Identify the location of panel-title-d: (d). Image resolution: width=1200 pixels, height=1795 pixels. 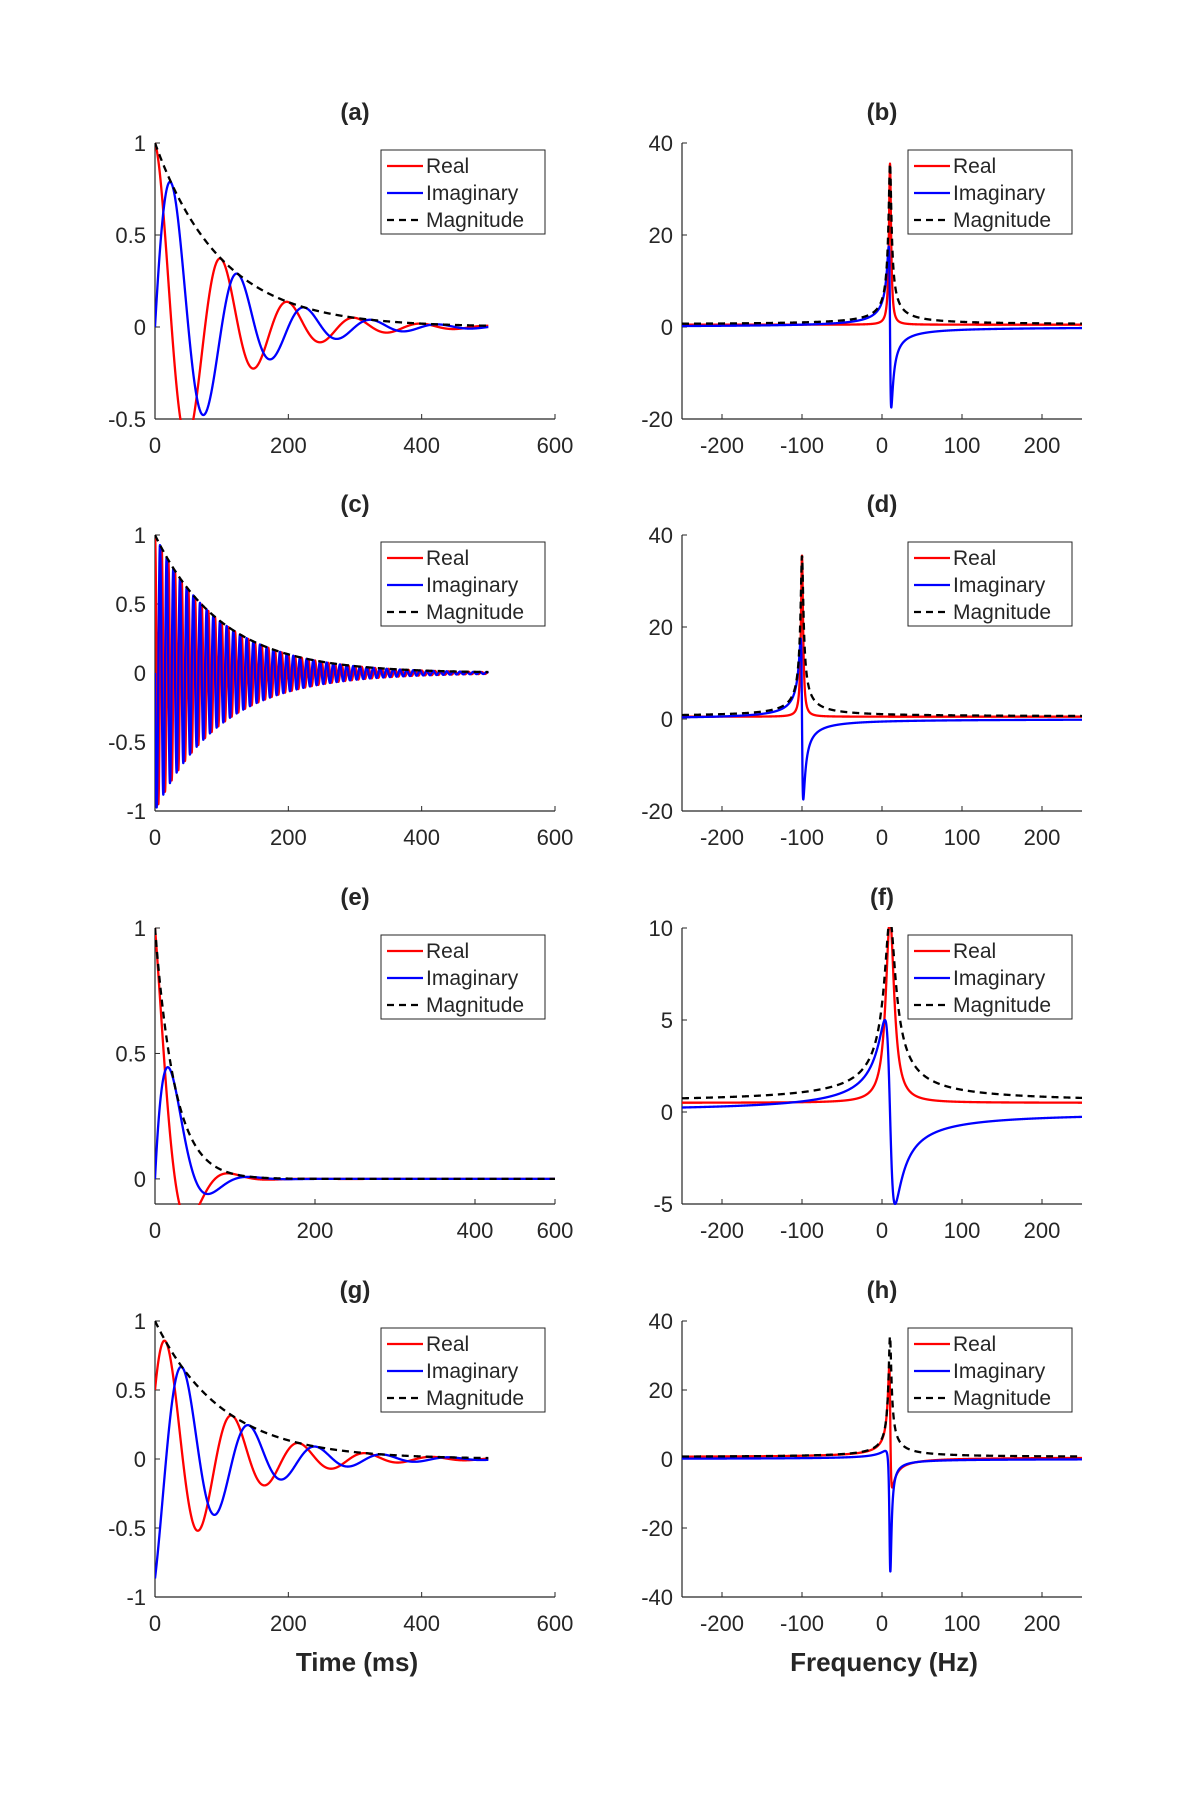
(882, 504).